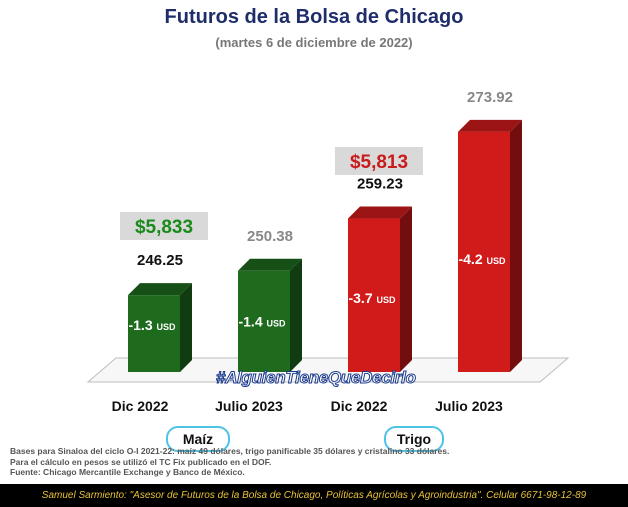 This screenshot has height=507, width=628. Describe the element at coordinates (490, 97) in the screenshot. I see `value-label: 273.92` at that location.